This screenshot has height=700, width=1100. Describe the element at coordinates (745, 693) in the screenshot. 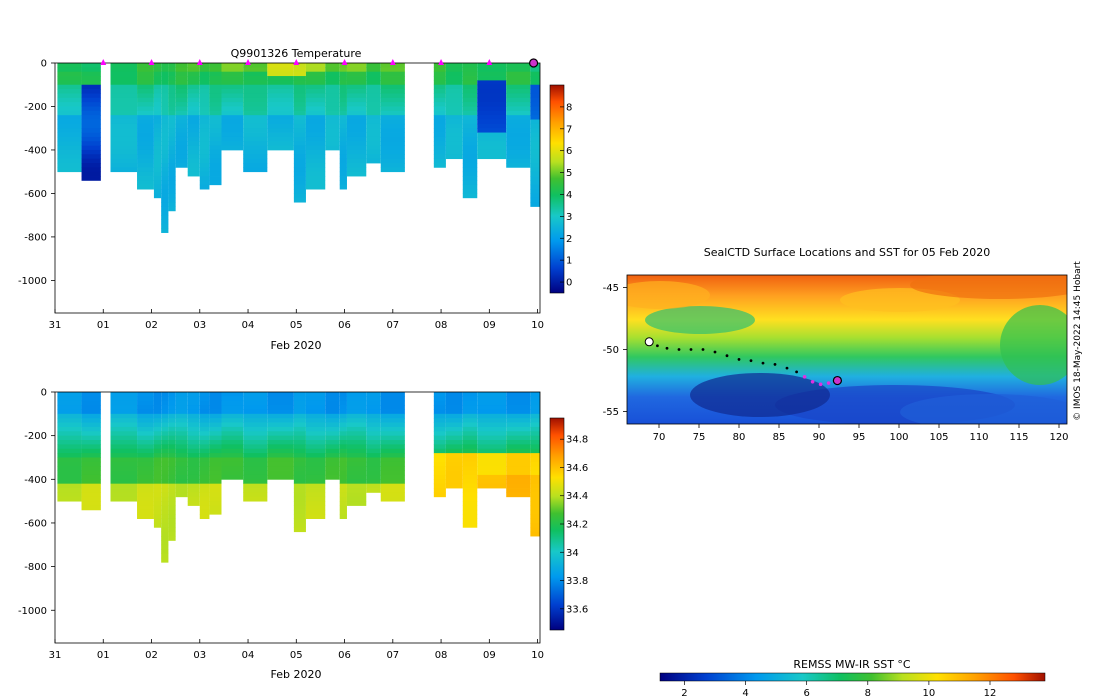

I see `colorbar-tick-label: 4` at that location.